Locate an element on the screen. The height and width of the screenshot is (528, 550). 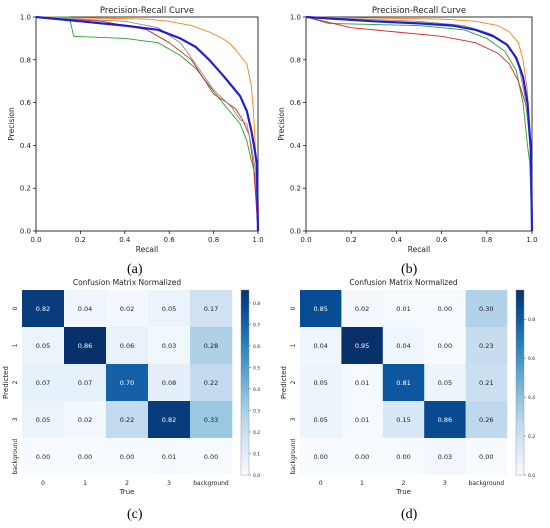
colorbar-frame is located at coordinates (520, 382).